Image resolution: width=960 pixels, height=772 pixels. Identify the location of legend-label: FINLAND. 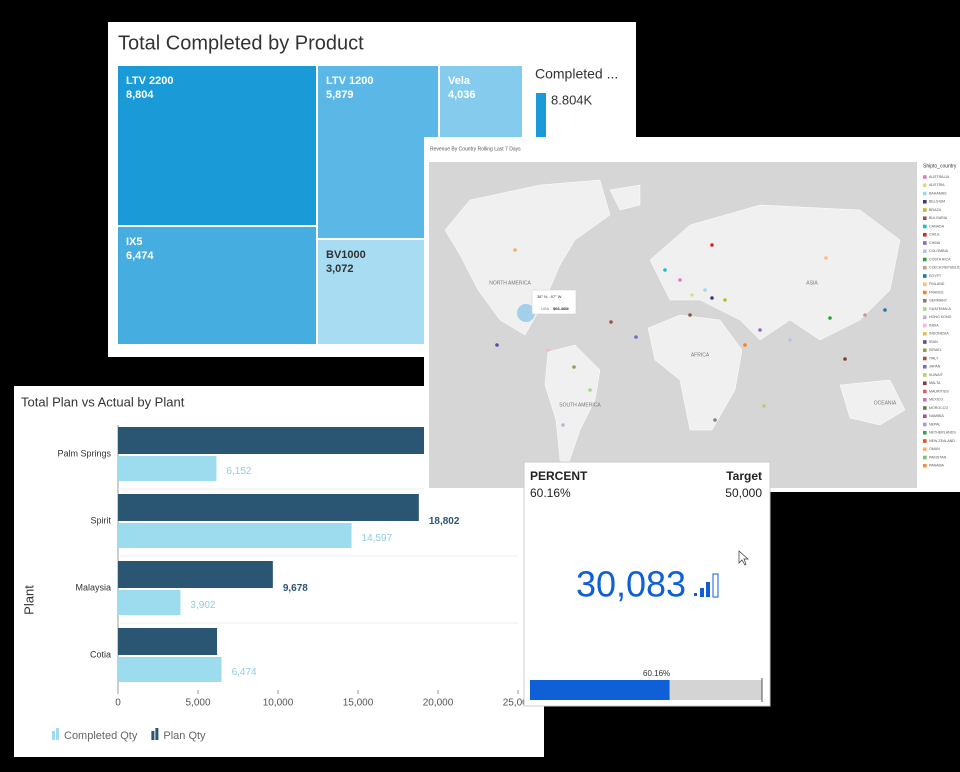
(937, 284).